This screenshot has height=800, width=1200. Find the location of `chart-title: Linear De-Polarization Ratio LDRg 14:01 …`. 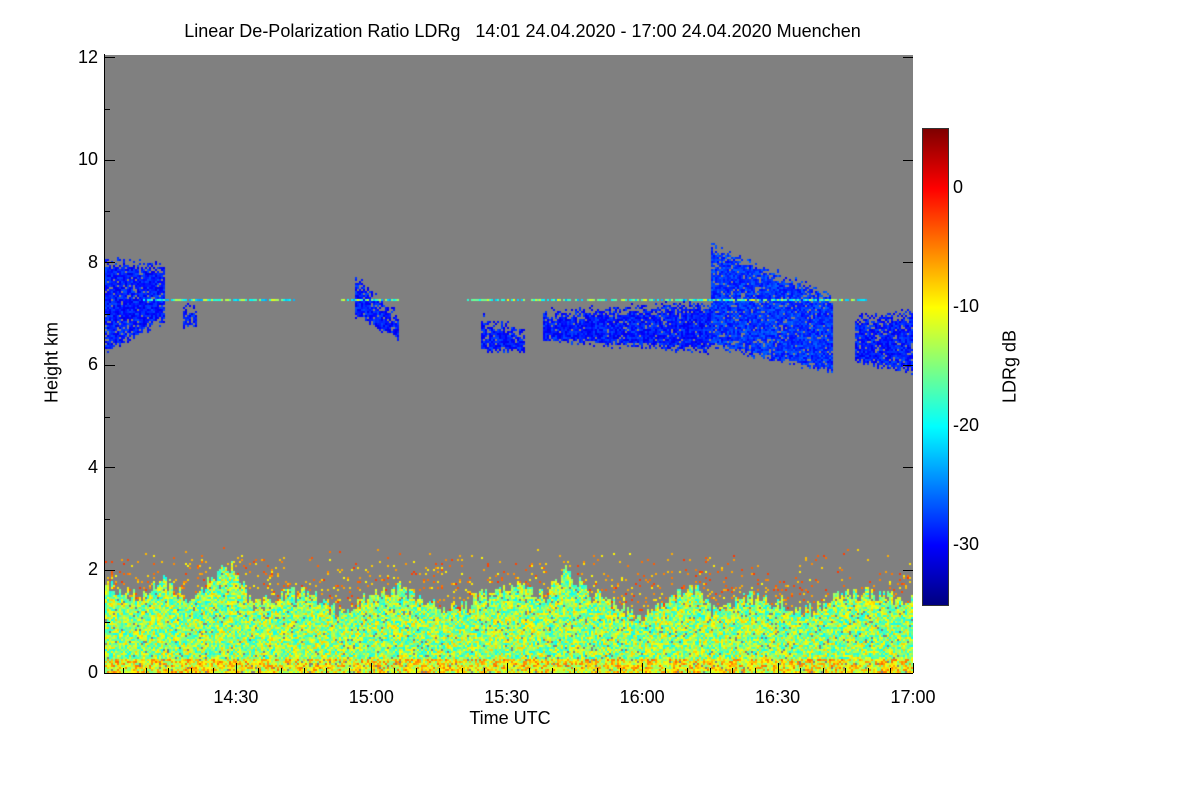

chart-title: Linear De-Polarization Ratio LDRg 14:01 … is located at coordinates (522, 31).